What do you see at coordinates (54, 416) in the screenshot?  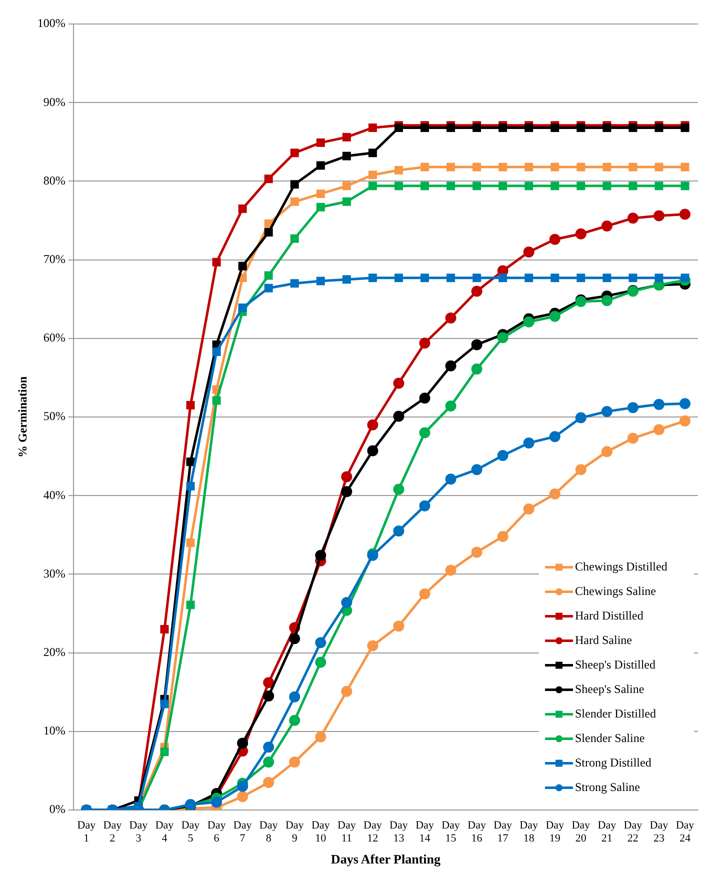 I see `y-tick-label: 50%` at bounding box center [54, 416].